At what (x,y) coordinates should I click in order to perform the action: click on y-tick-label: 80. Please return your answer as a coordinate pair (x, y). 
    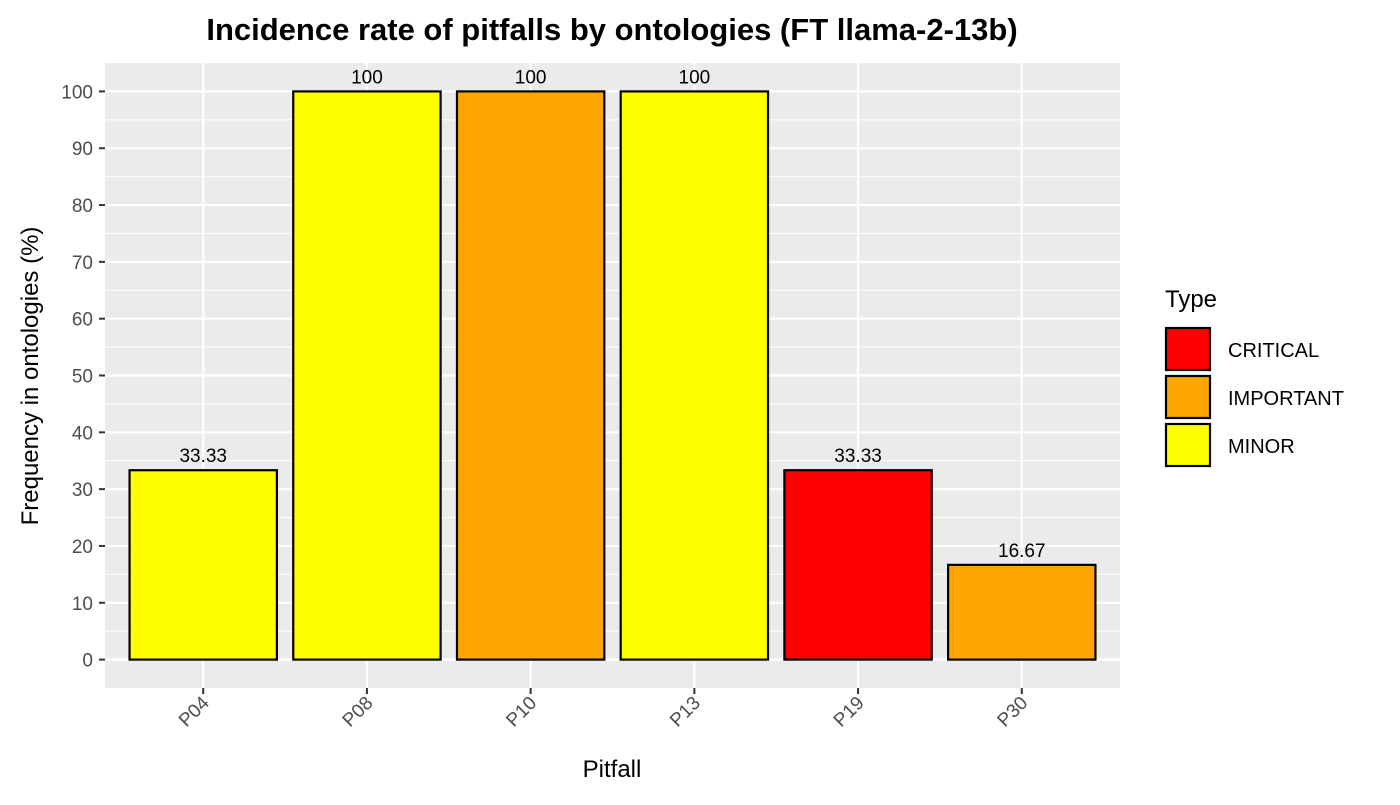
    Looking at the image, I should click on (82, 206).